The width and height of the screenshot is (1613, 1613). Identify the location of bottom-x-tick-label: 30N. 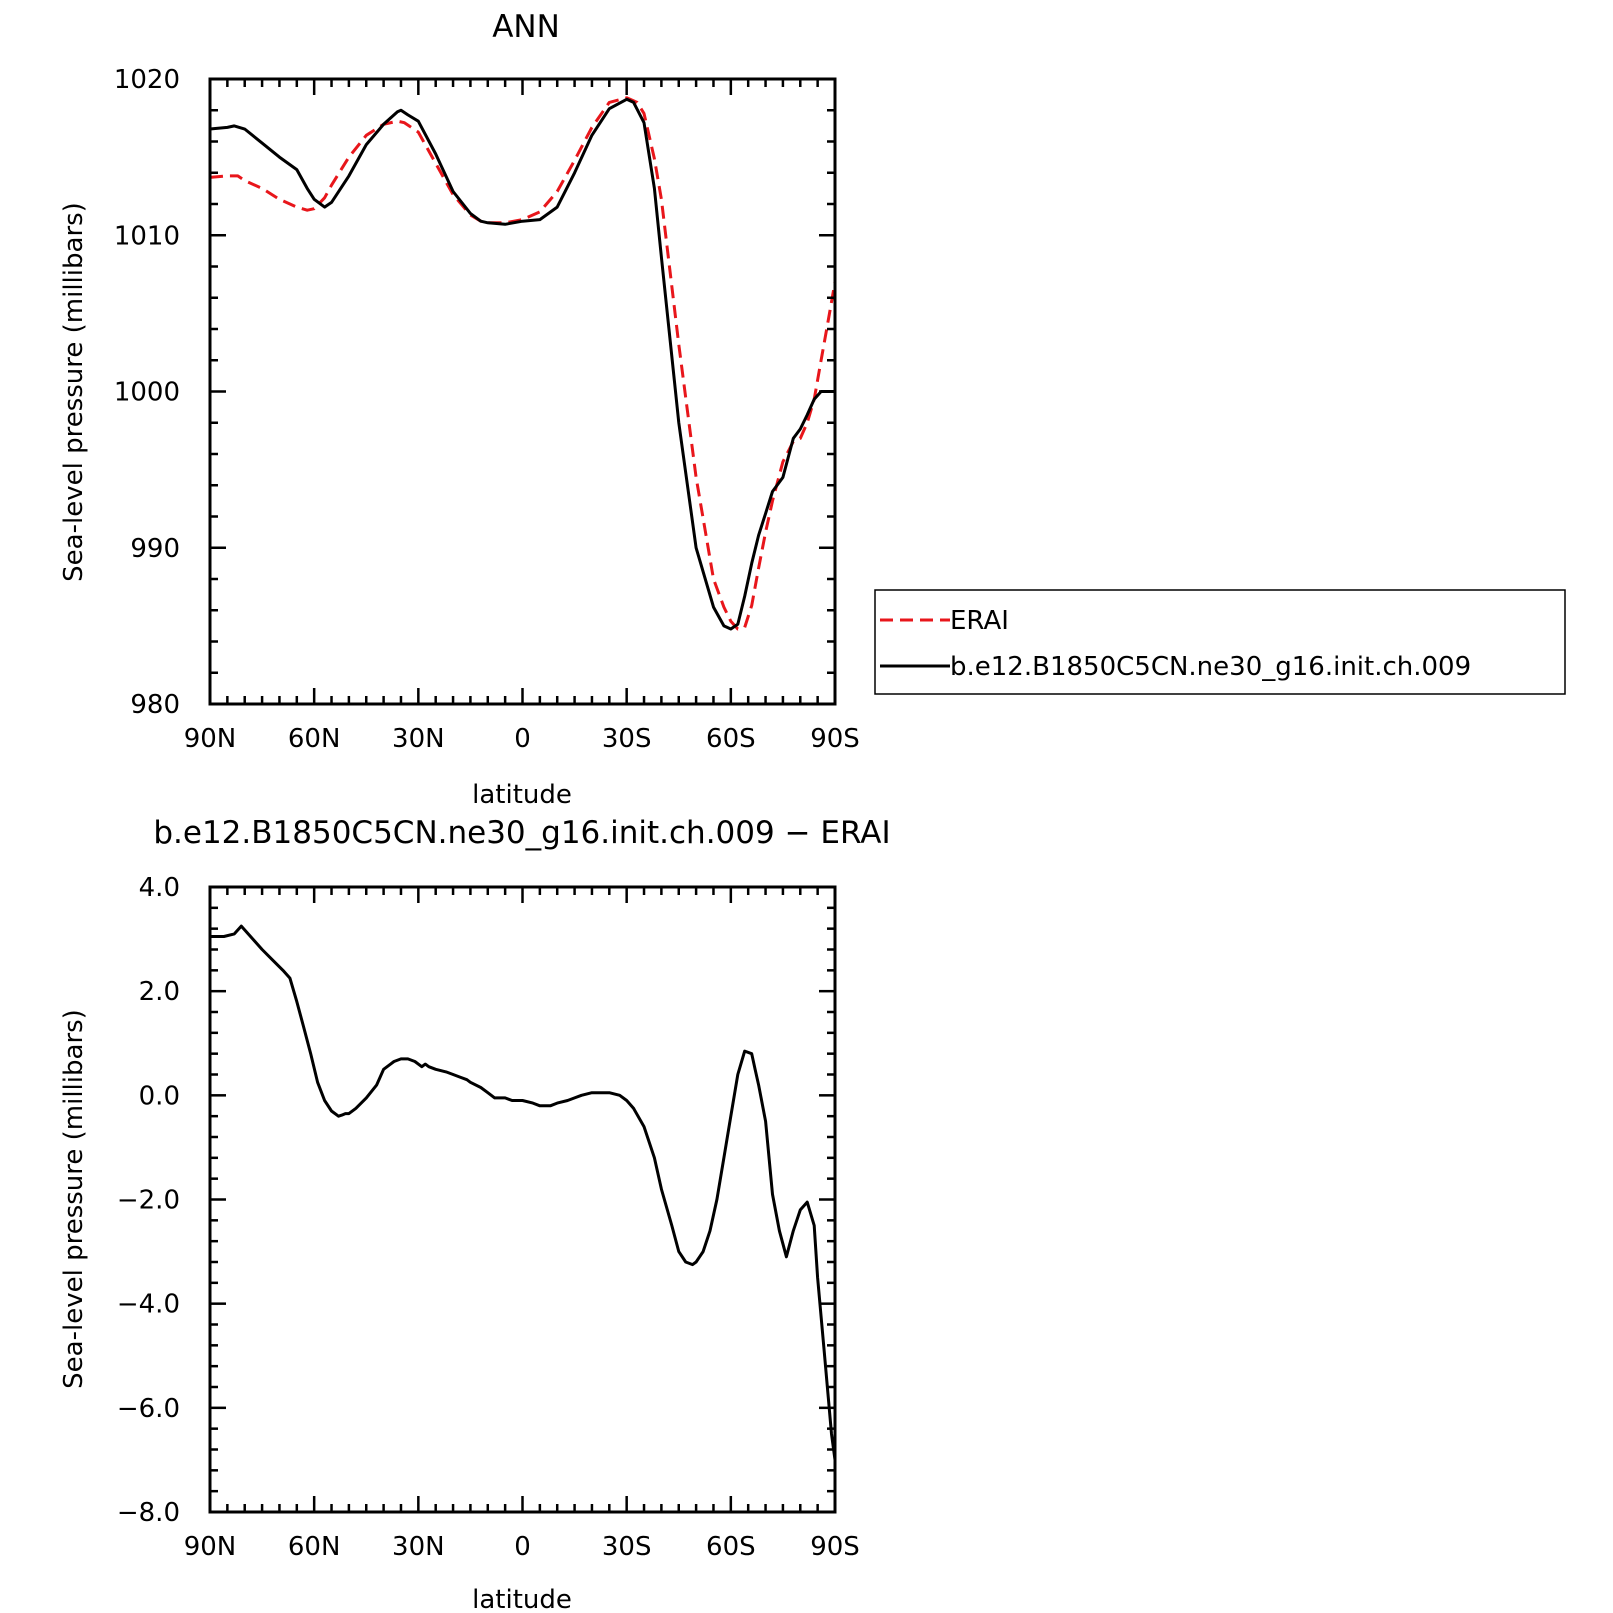
(418, 1547).